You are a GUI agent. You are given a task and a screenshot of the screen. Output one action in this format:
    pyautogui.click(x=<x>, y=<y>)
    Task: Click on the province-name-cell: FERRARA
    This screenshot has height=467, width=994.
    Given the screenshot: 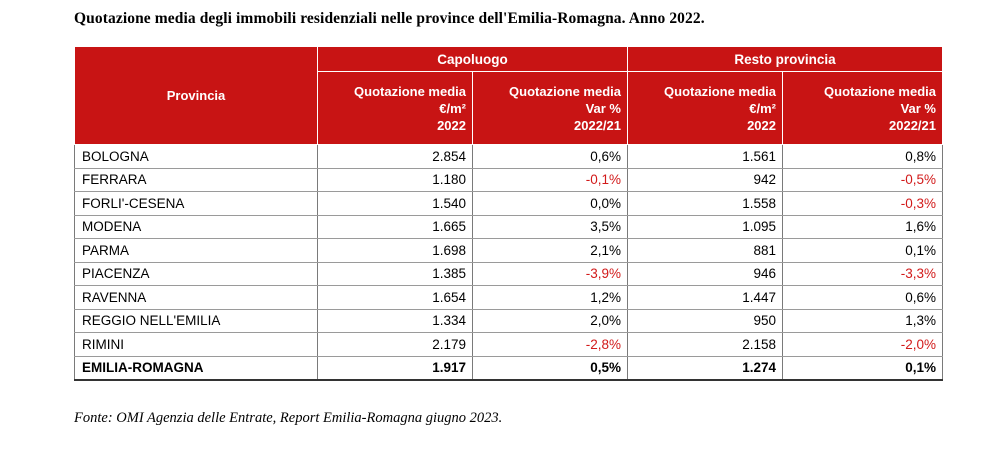 What is the action you would take?
    pyautogui.click(x=196, y=179)
    